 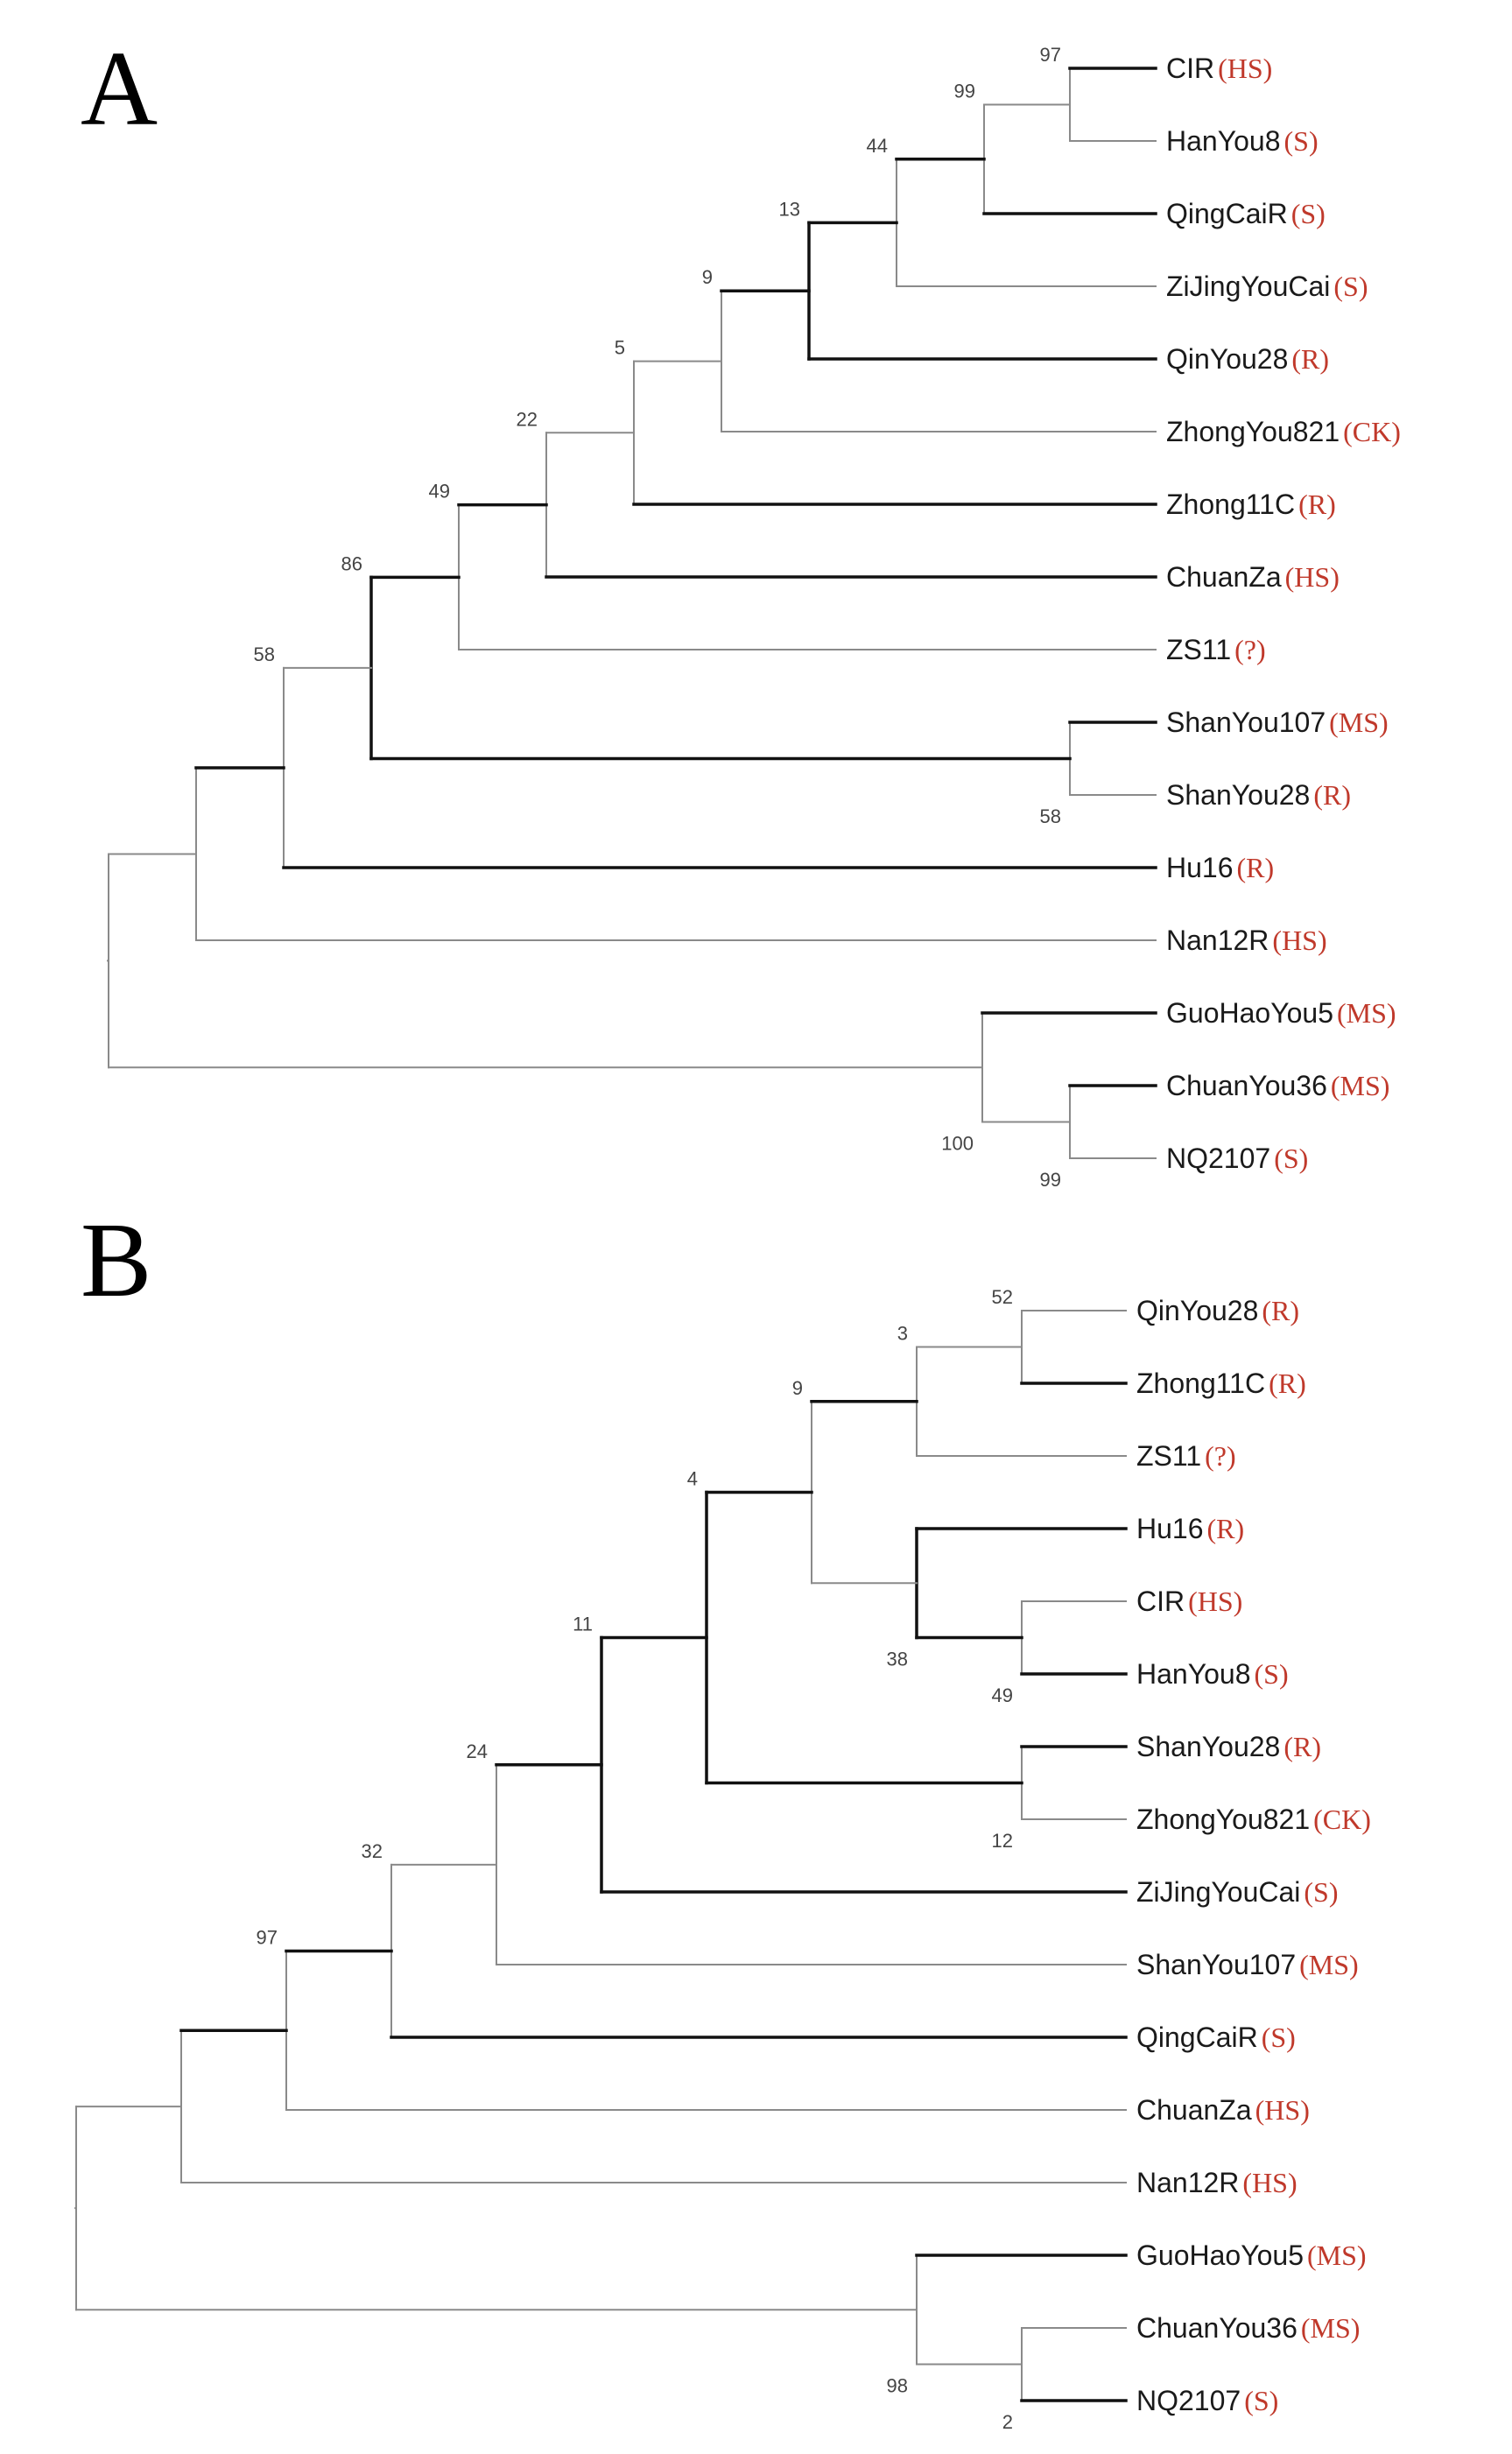 What do you see at coordinates (1008, 2422) in the screenshot?
I see `bootstrap-value: 2` at bounding box center [1008, 2422].